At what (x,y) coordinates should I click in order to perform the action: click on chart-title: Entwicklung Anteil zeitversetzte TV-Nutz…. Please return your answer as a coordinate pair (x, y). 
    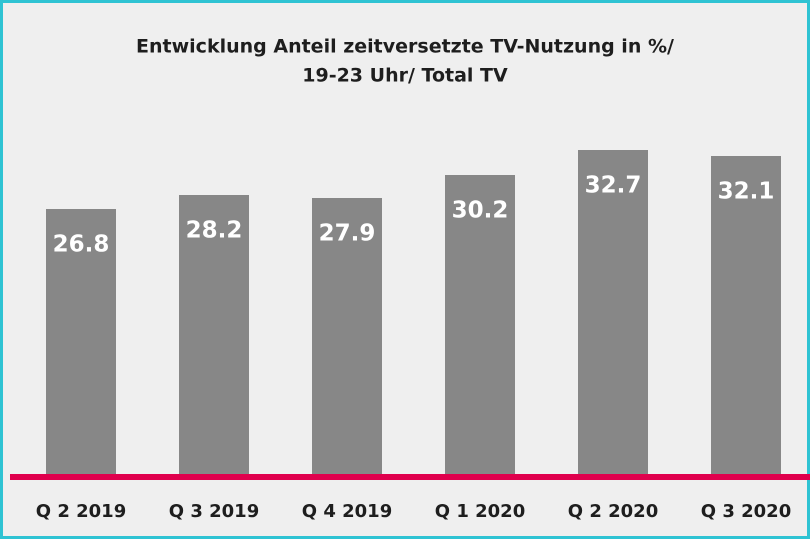
    Looking at the image, I should click on (405, 47).